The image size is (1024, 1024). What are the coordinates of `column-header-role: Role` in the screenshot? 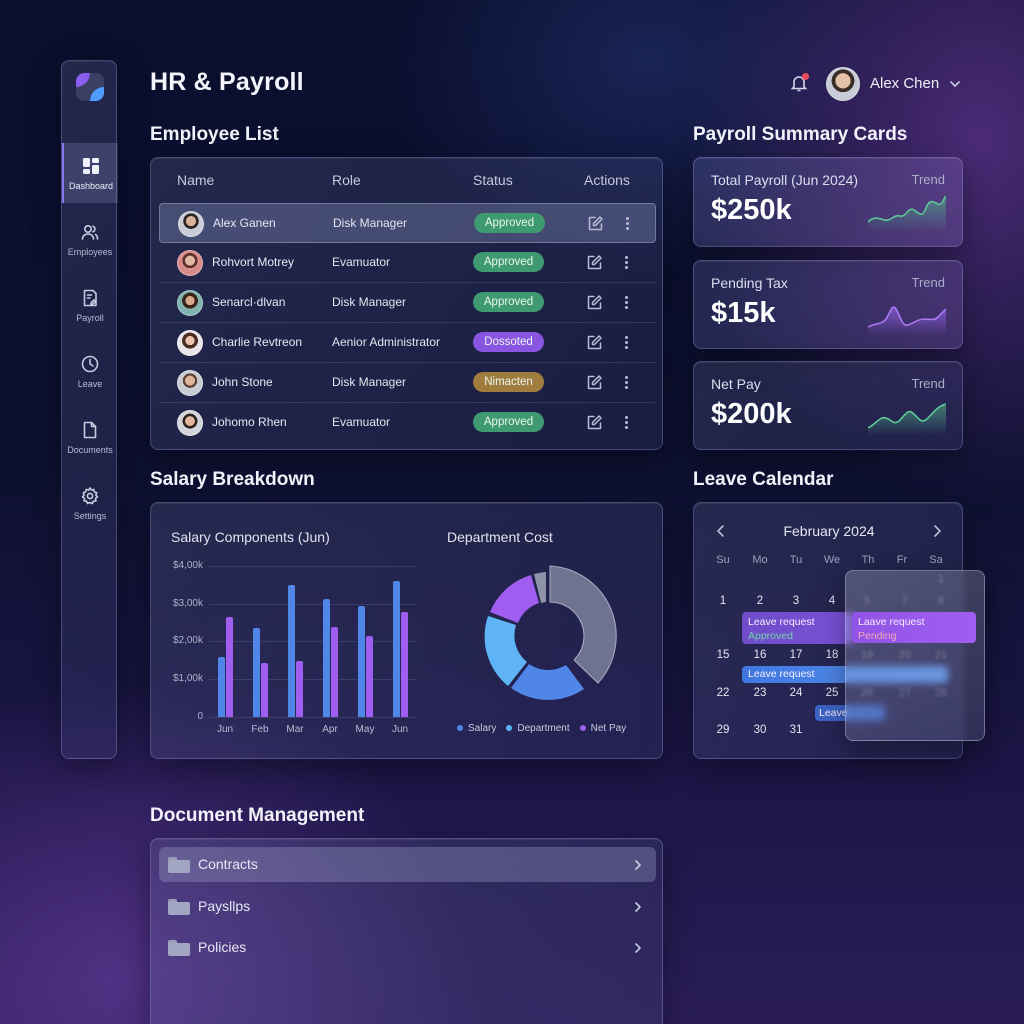 It's located at (346, 180).